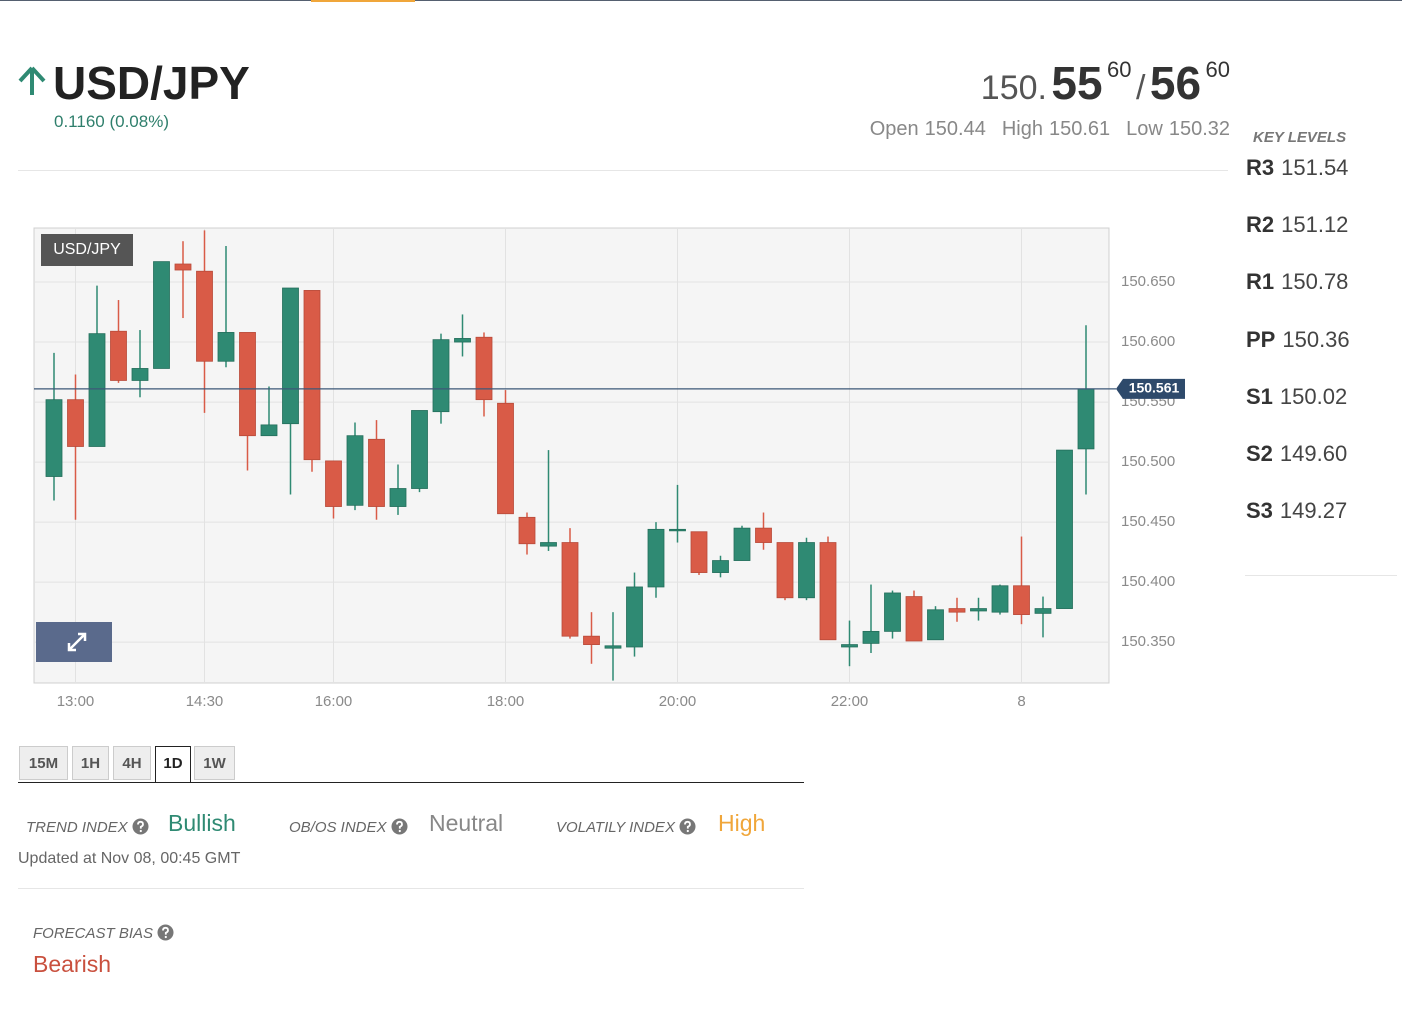 The image size is (1402, 1027). I want to click on top-rule, so click(701, 0).